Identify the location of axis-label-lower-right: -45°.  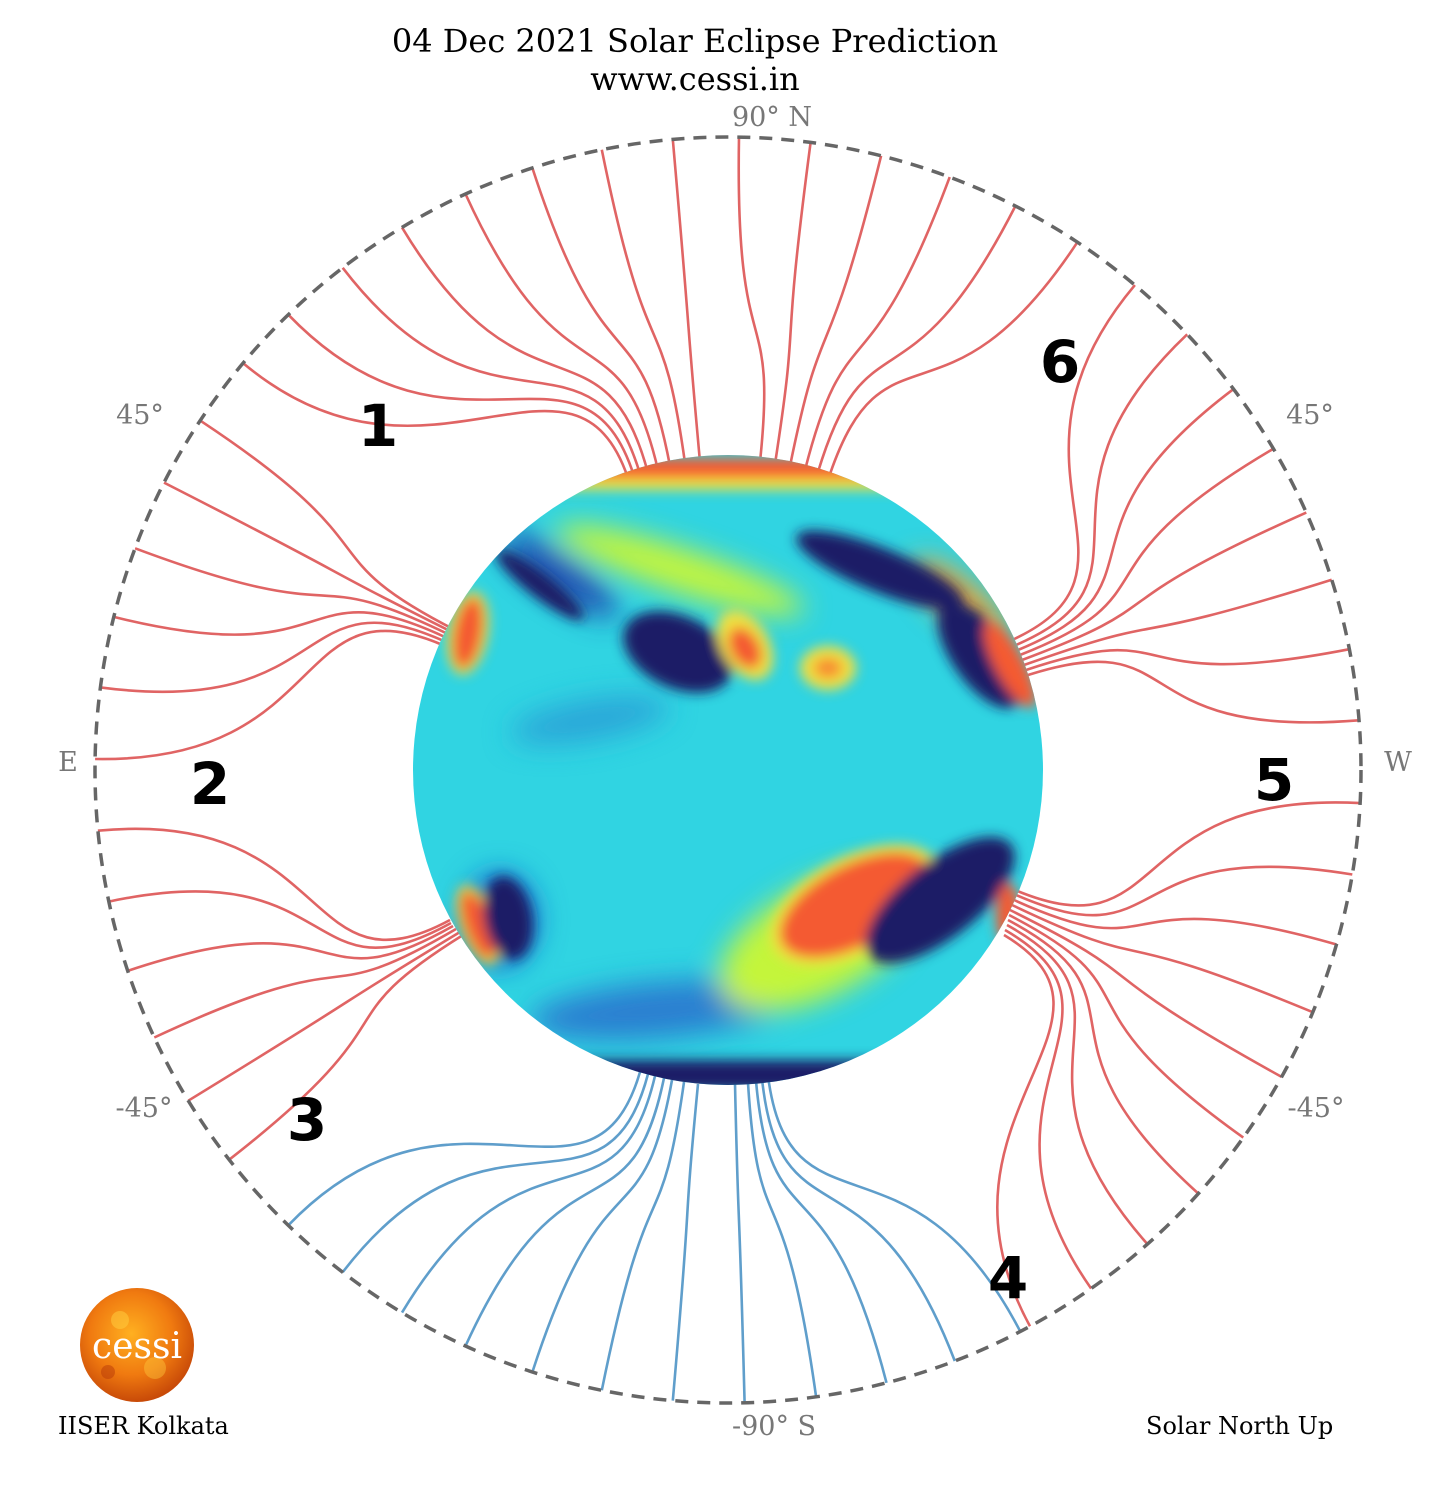
(1316, 1108).